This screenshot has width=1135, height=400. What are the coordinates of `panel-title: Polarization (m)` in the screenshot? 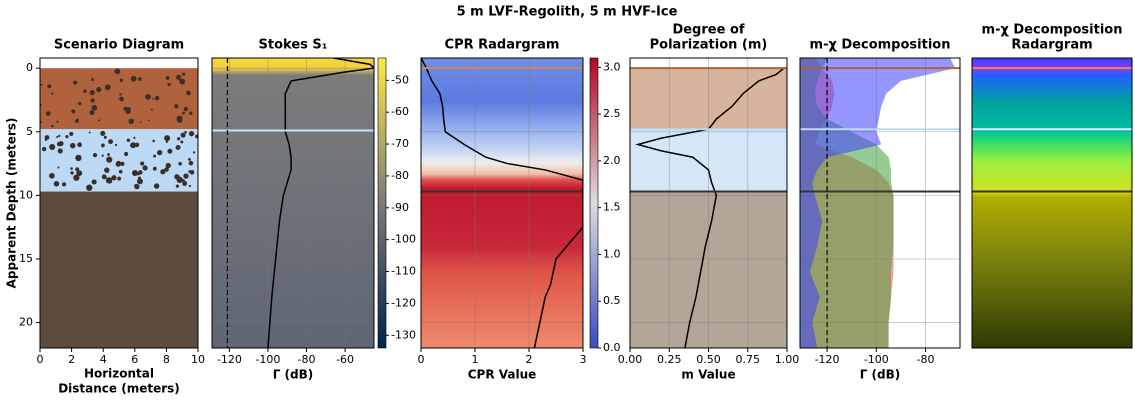 It's located at (709, 45).